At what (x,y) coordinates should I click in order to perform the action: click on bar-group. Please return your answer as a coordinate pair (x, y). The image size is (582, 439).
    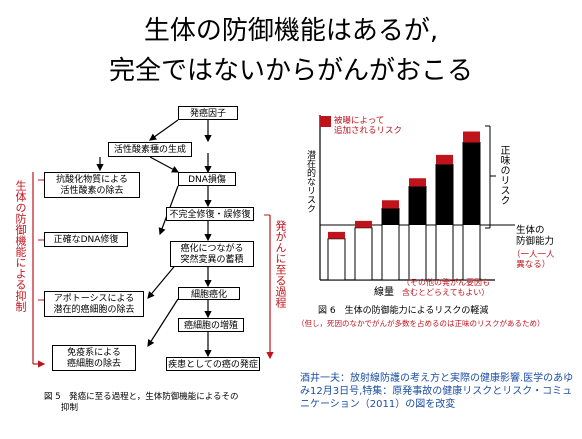
    Looking at the image, I should click on (404, 206).